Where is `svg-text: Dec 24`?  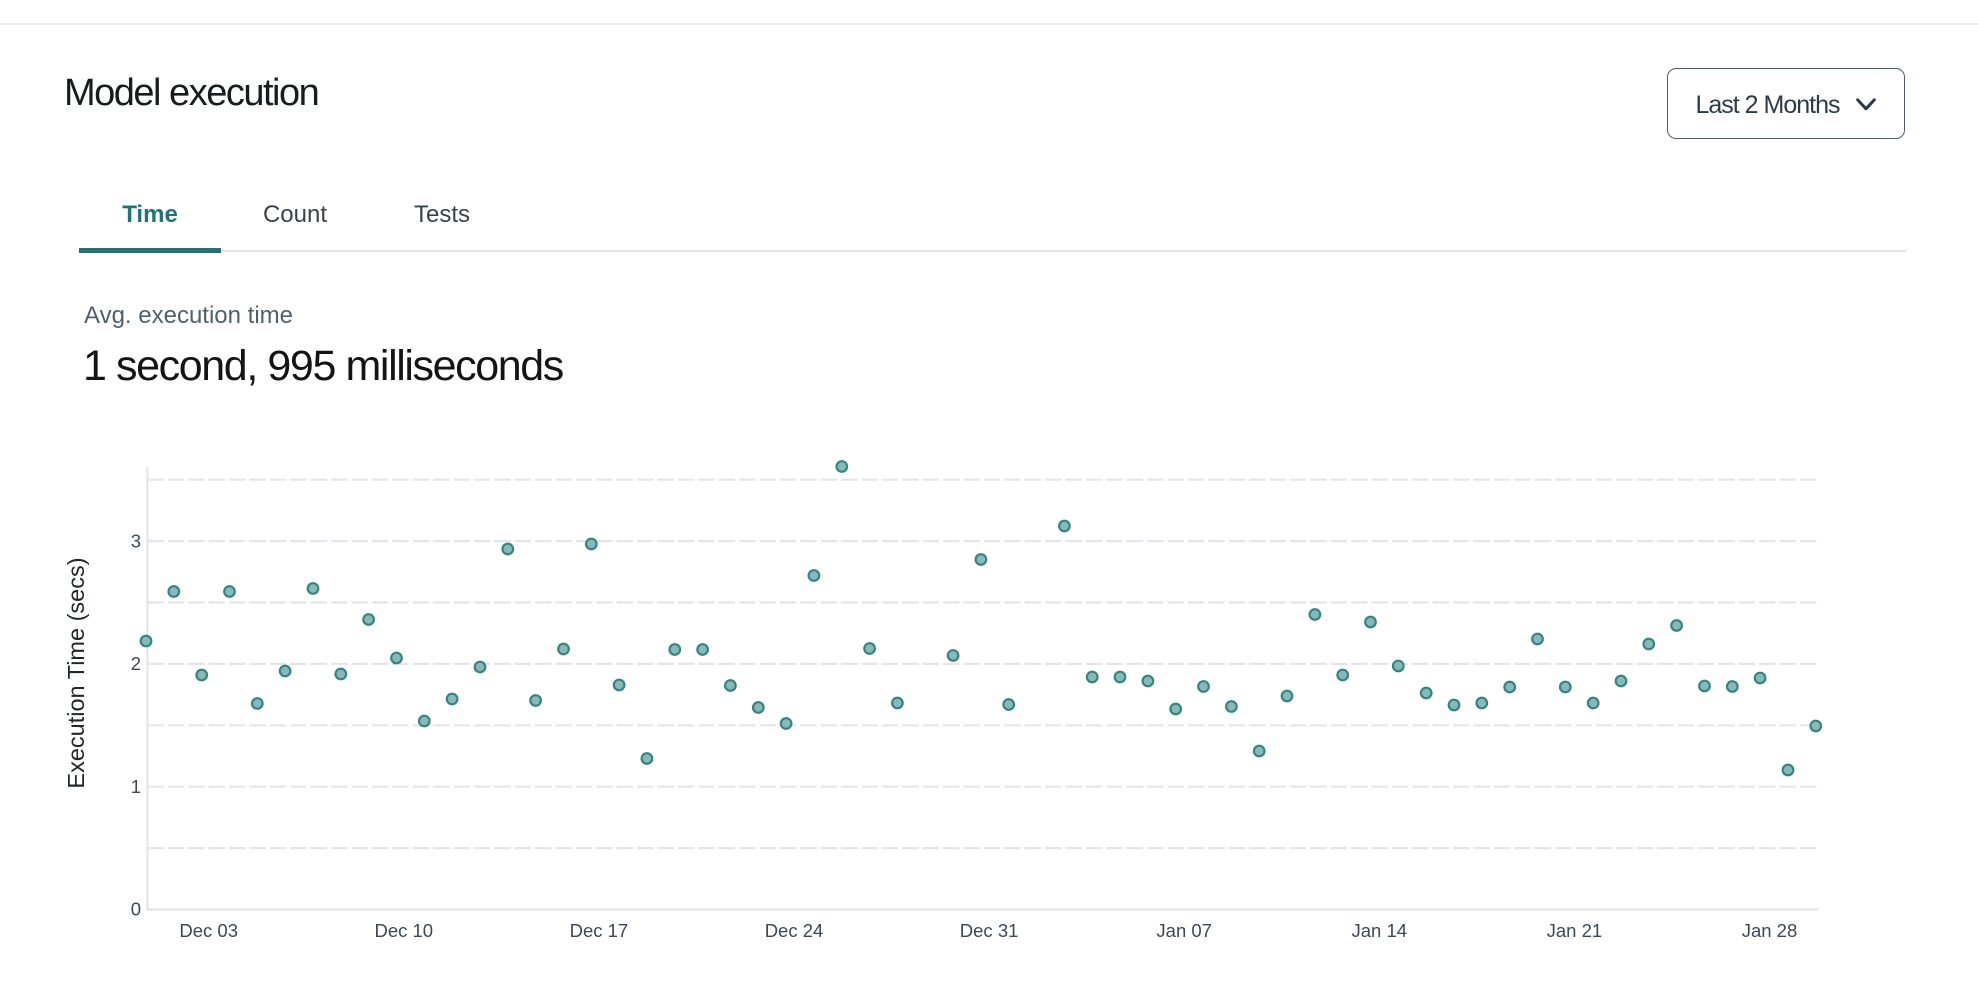 svg-text: Dec 24 is located at coordinates (794, 930).